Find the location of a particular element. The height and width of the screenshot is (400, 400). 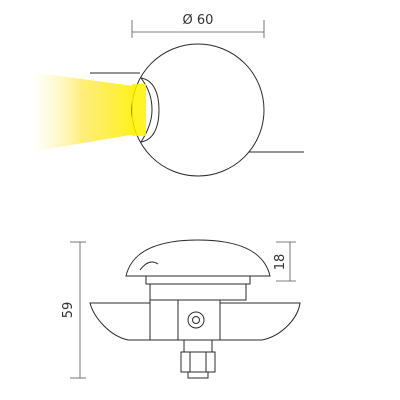

slot-opening is located at coordinates (139, 110).